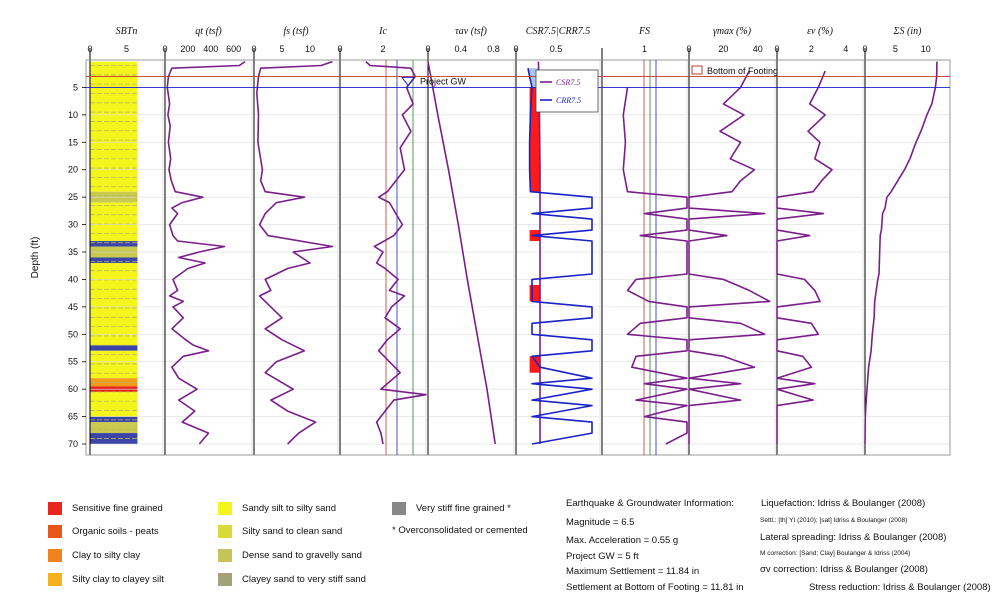  Describe the element at coordinates (408, 81) in the screenshot. I see `water-table-icon` at that location.